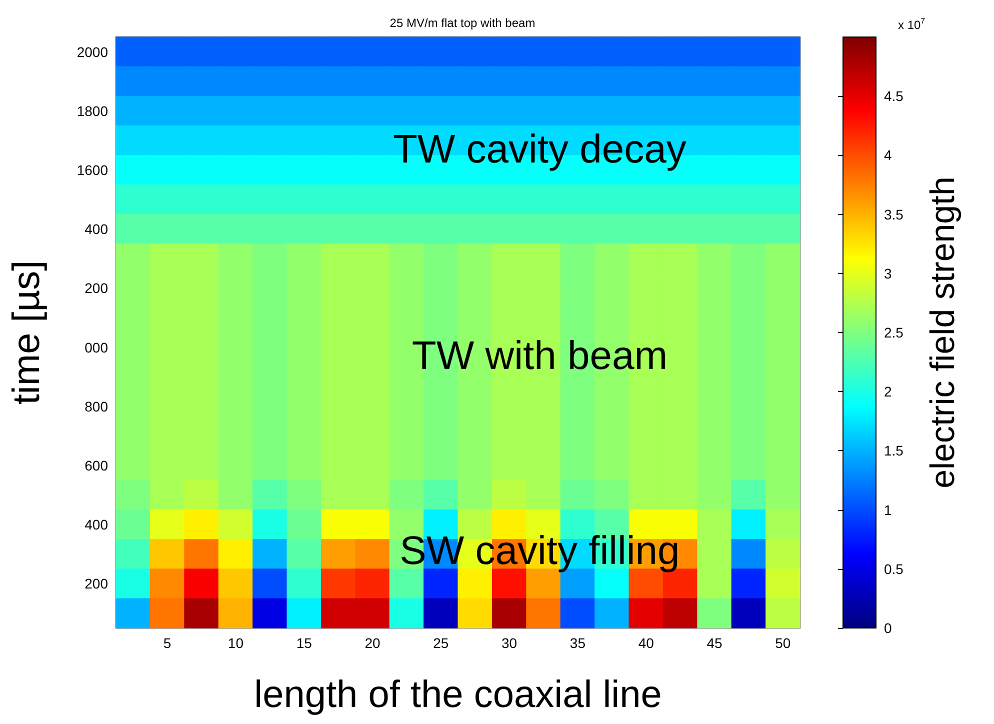 The height and width of the screenshot is (724, 994). Describe the element at coordinates (646, 643) in the screenshot. I see `x-tick-label: 40` at that location.